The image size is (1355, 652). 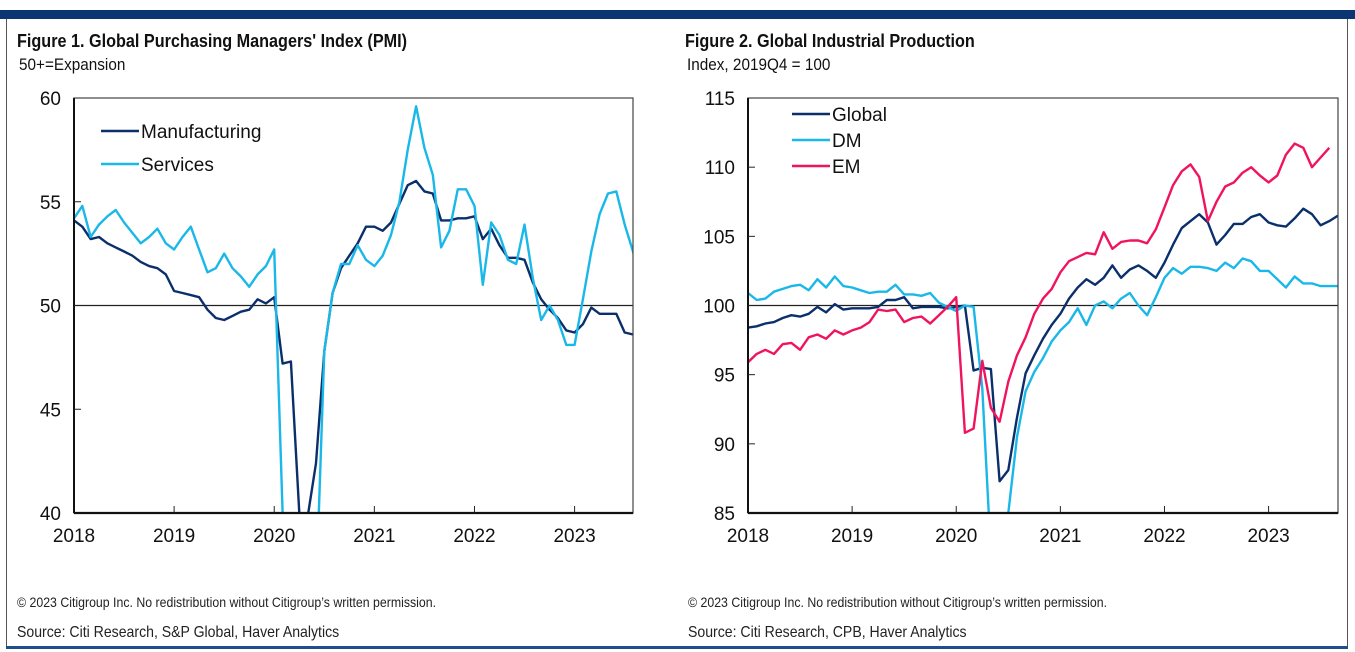 I want to click on pmi-legend-label-services: Services, so click(x=177, y=165).